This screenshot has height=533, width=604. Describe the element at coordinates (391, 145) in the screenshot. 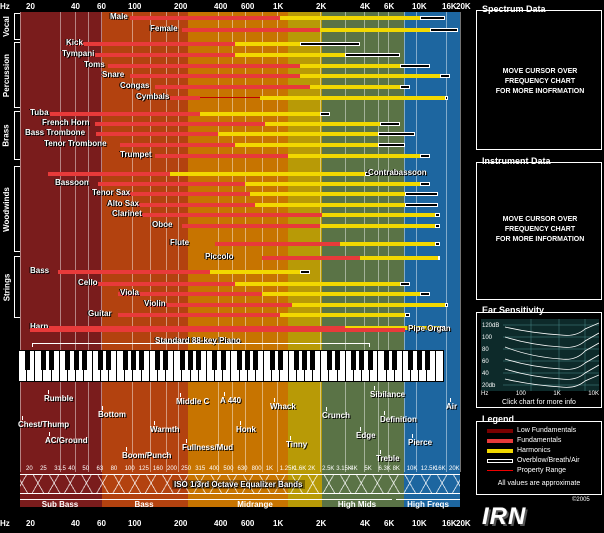

I see `overblow-bar-tenor-trombone` at that location.